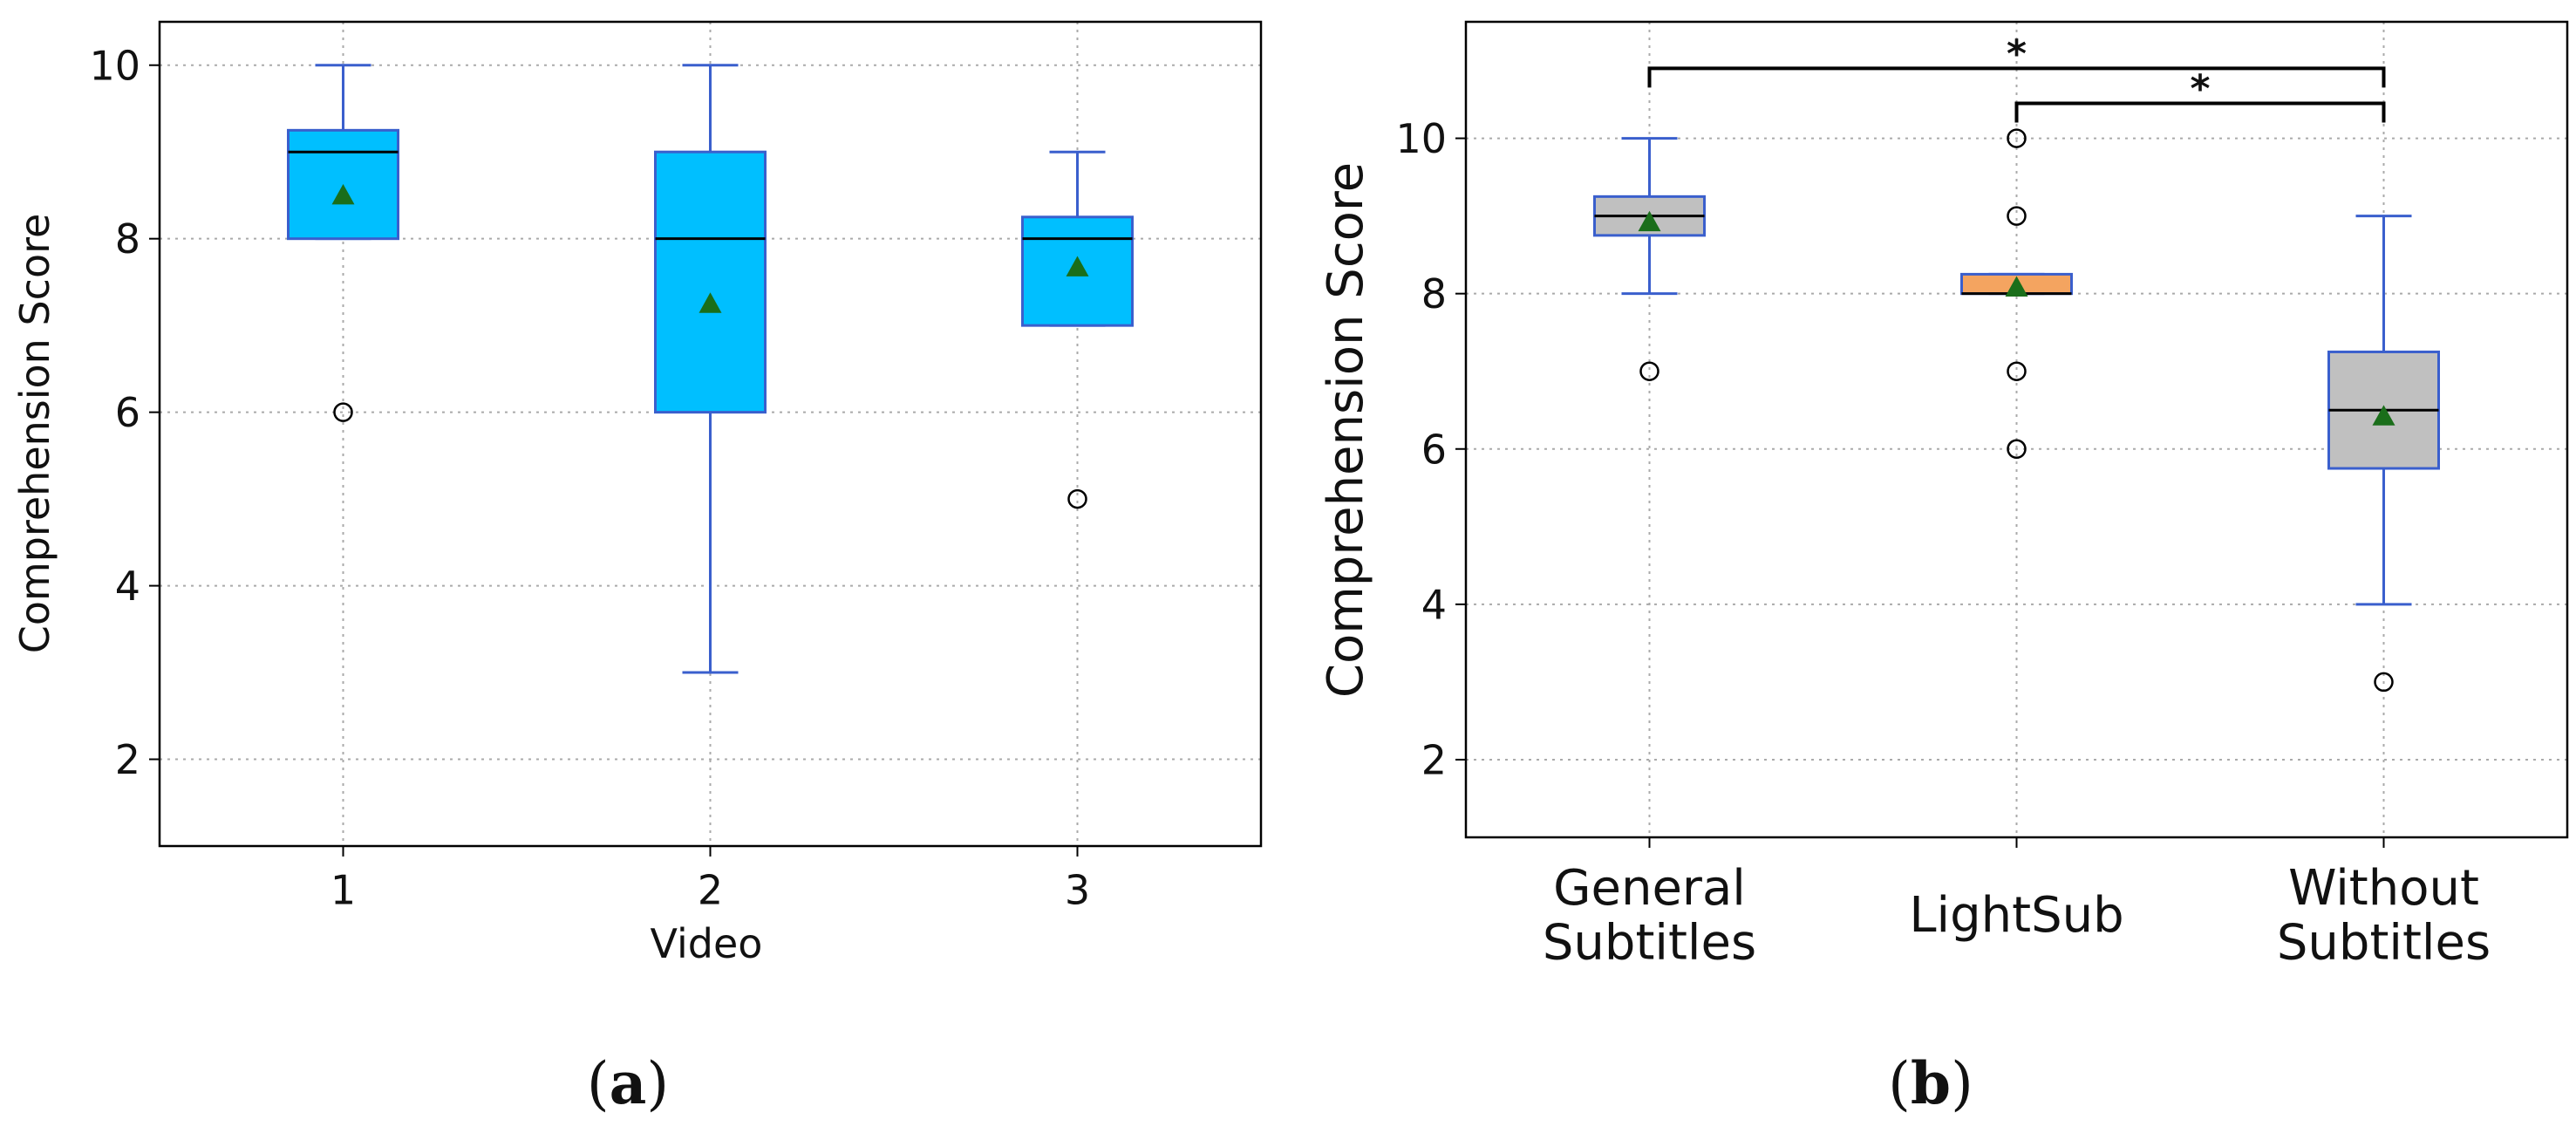 The image size is (2576, 1133). Describe the element at coordinates (707, 943) in the screenshot. I see `panel-a-x-axis-label: Video` at that location.